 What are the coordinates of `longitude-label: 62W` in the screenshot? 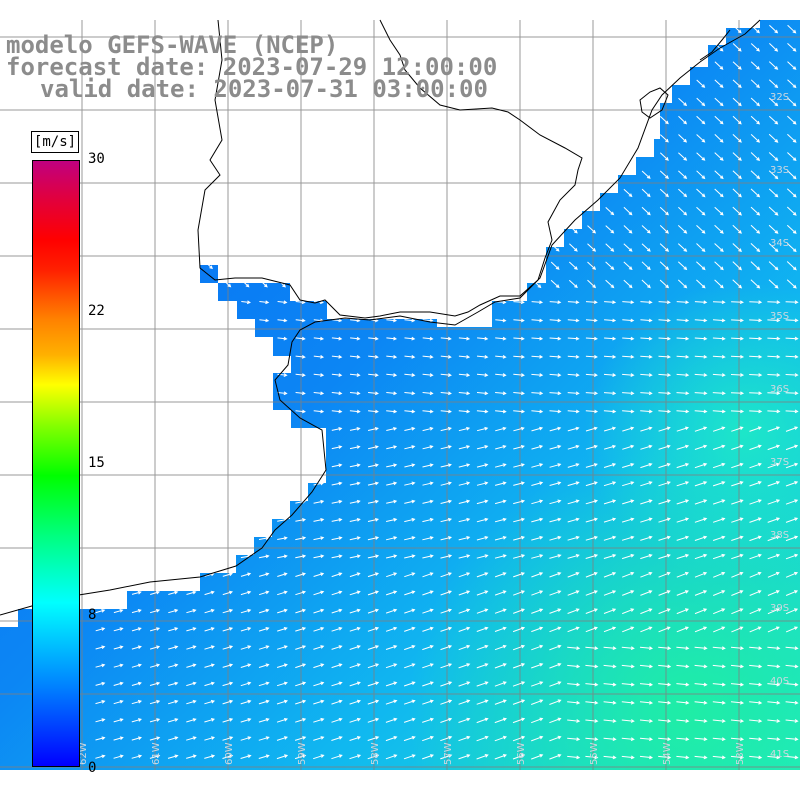 It's located at (83, 753).